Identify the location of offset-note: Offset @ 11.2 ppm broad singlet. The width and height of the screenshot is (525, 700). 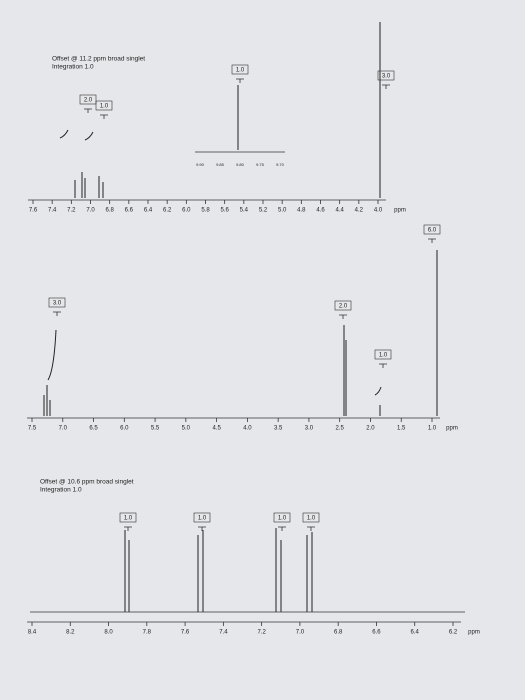
(98, 59).